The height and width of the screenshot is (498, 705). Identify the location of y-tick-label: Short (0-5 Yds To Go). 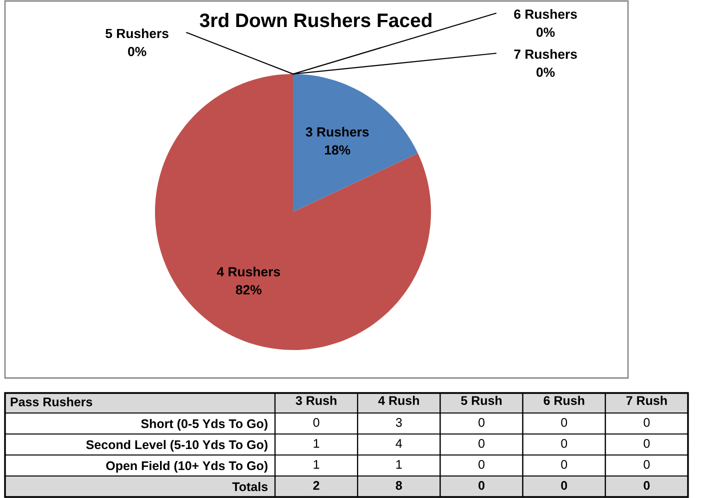
(204, 424).